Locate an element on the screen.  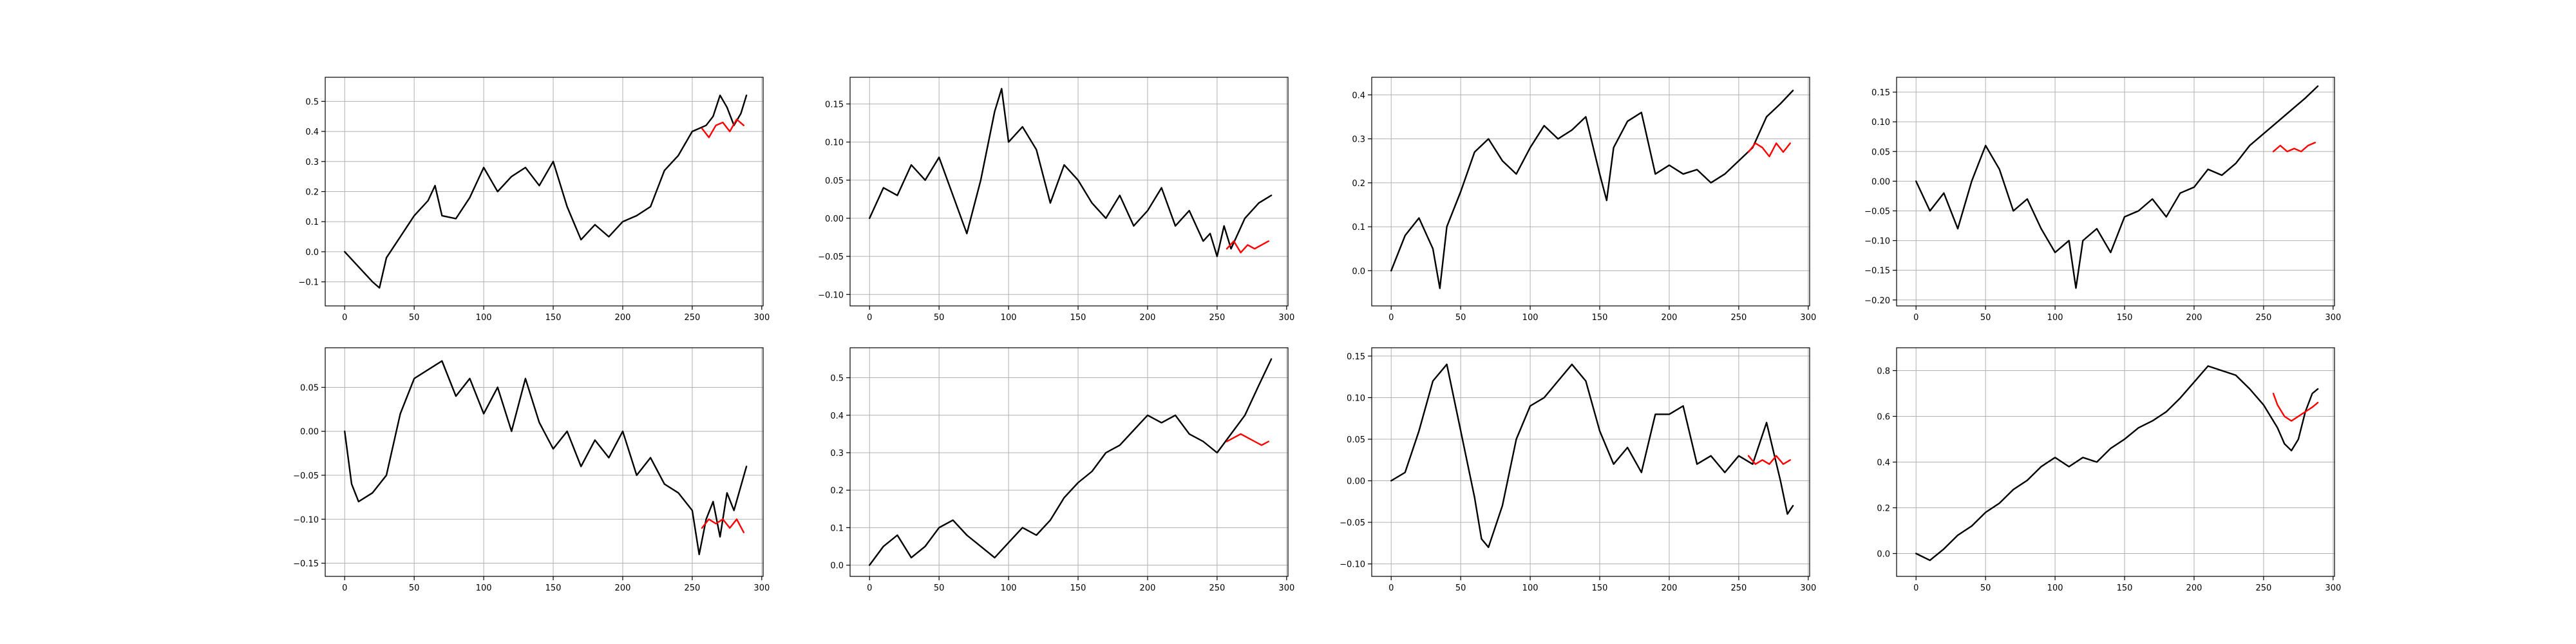
chart-panel-1: 0 50 100 150 200 250 300 −0.1 0.0 0.1 0.2 0.3 0.4 0.5 is located at coordinates (523, 200).